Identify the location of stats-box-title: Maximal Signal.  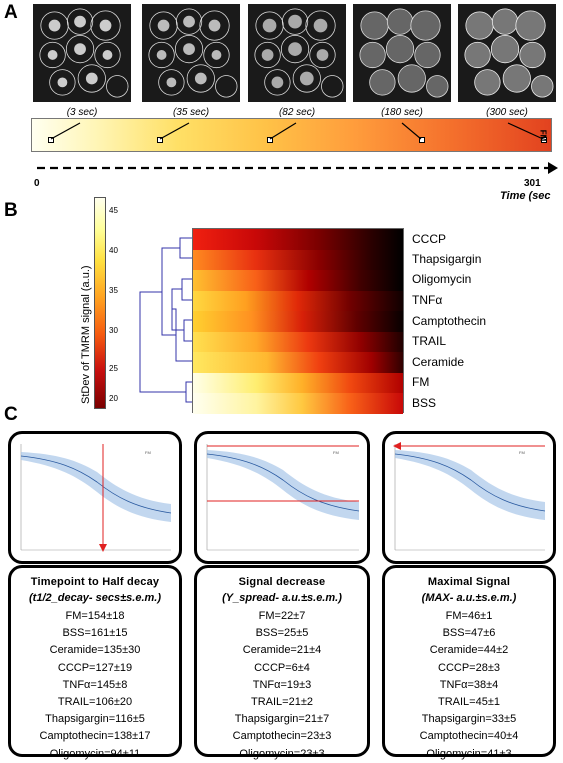
(469, 582).